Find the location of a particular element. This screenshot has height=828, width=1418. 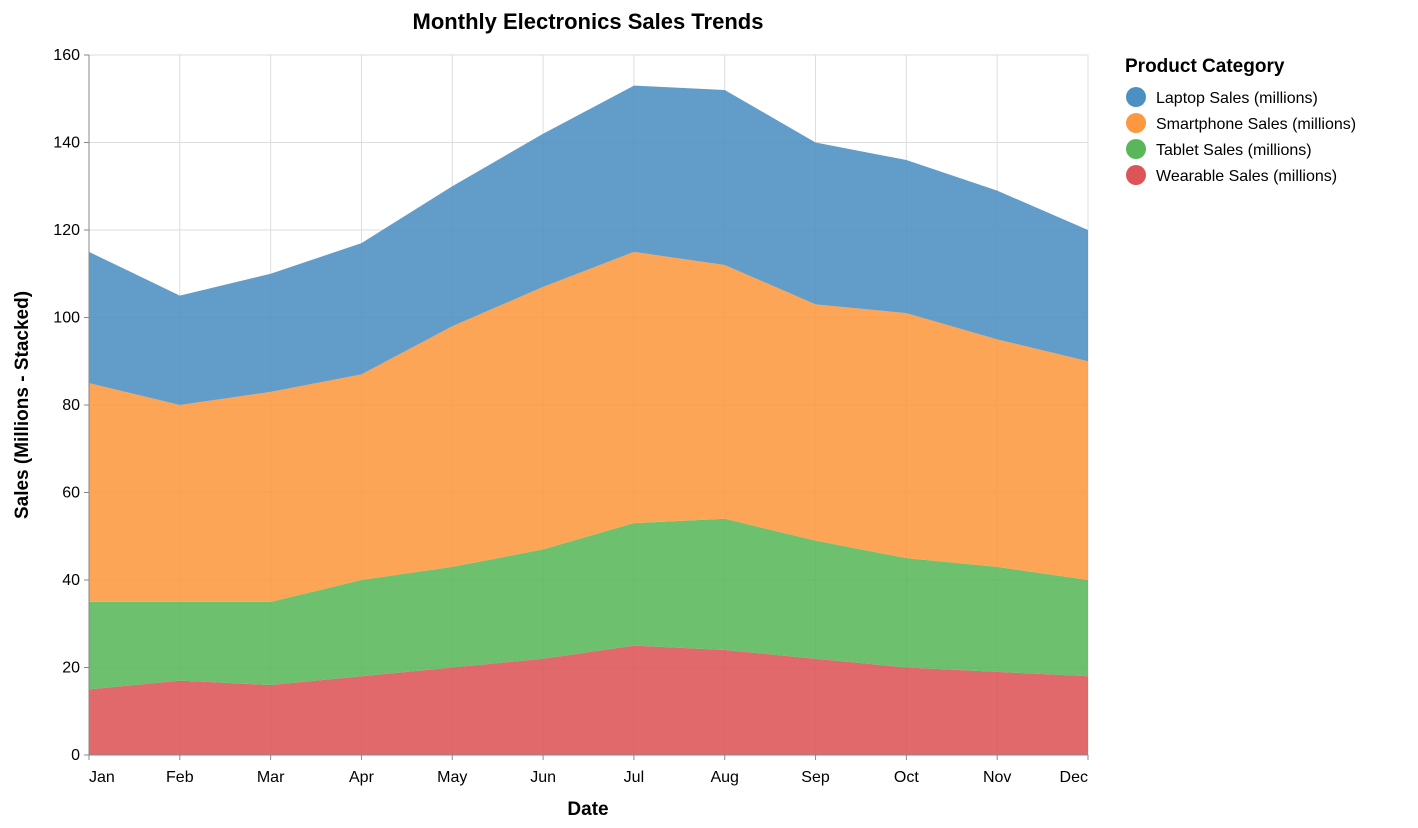

y-tick-label: 100 is located at coordinates (66, 318).